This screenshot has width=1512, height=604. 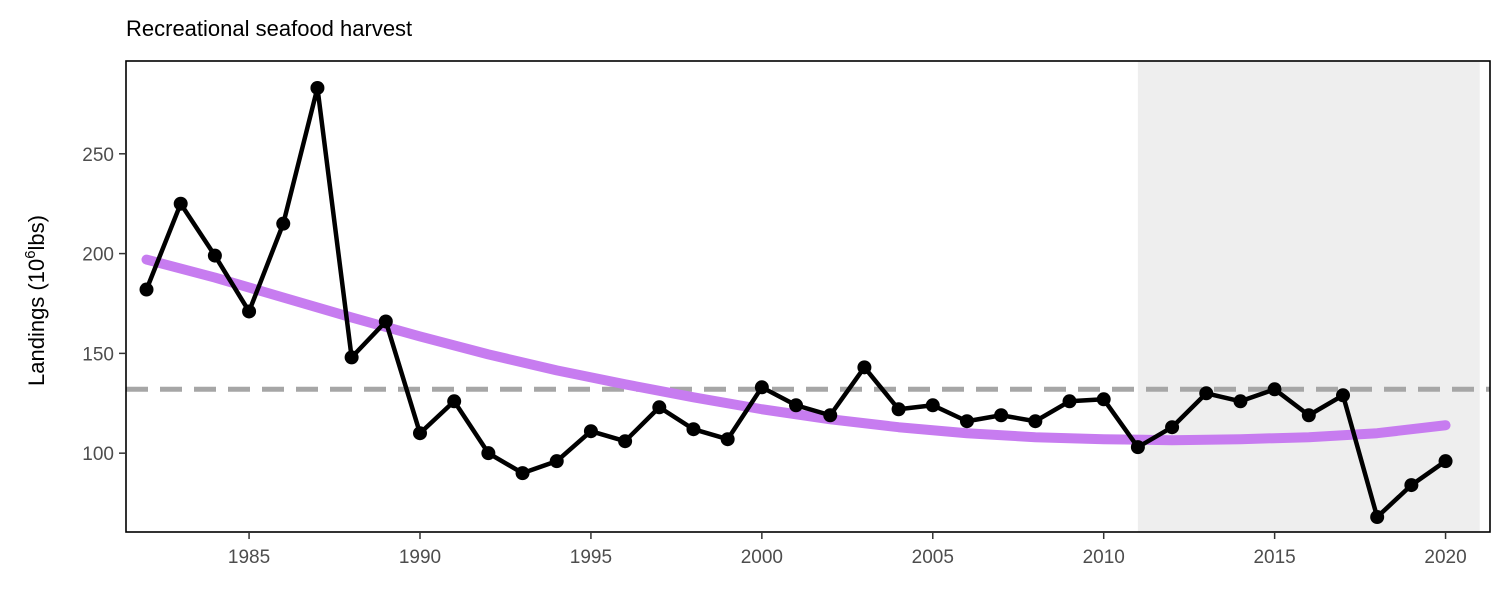 What do you see at coordinates (591, 557) in the screenshot?
I see `x-tick-label: 1995` at bounding box center [591, 557].